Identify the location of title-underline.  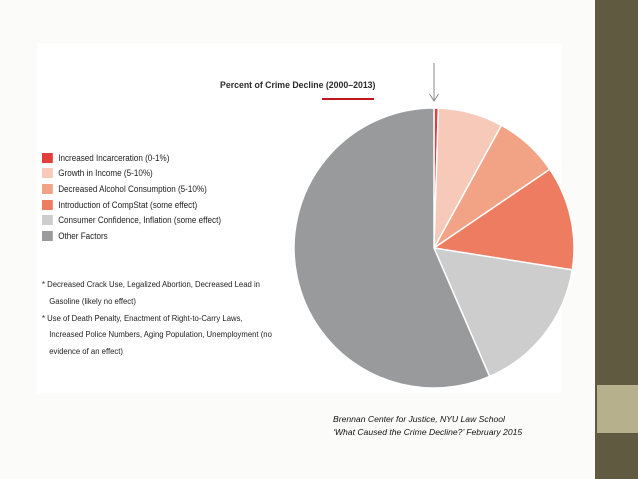
(348, 99).